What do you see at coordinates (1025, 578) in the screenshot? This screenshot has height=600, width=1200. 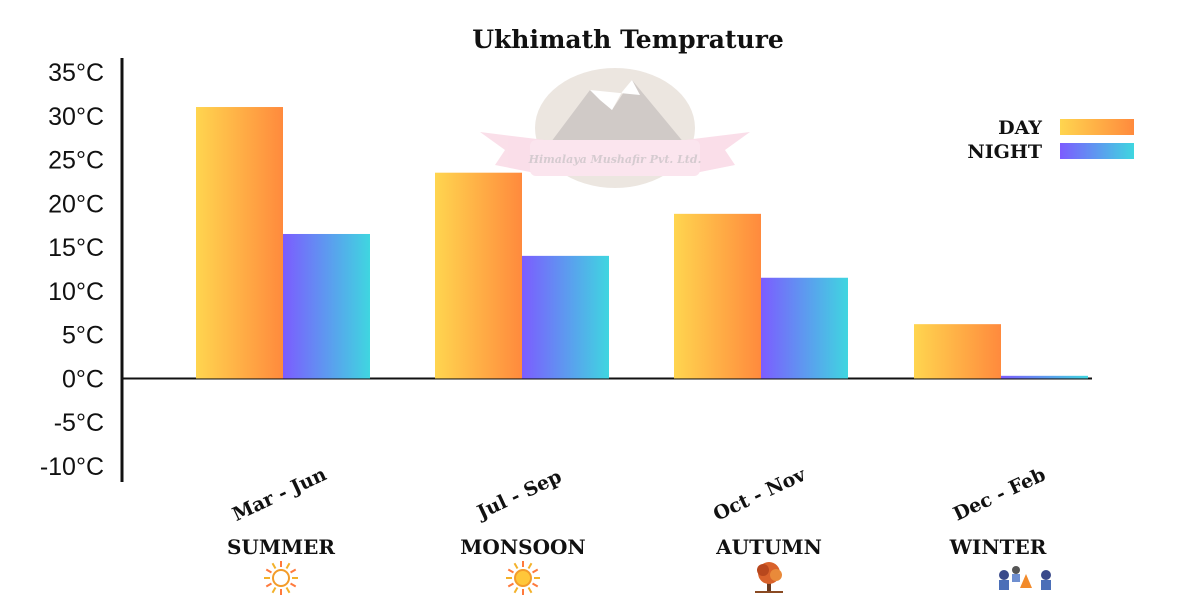 I see `campfire-icon` at bounding box center [1025, 578].